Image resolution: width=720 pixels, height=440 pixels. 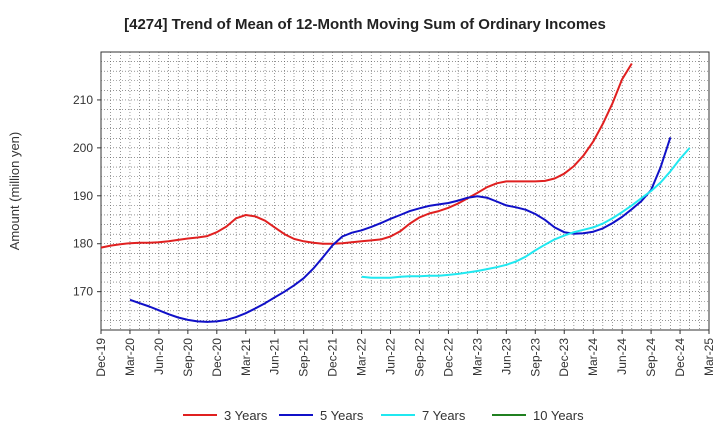 I want to click on y-tick-label: 210, so click(x=83, y=100).